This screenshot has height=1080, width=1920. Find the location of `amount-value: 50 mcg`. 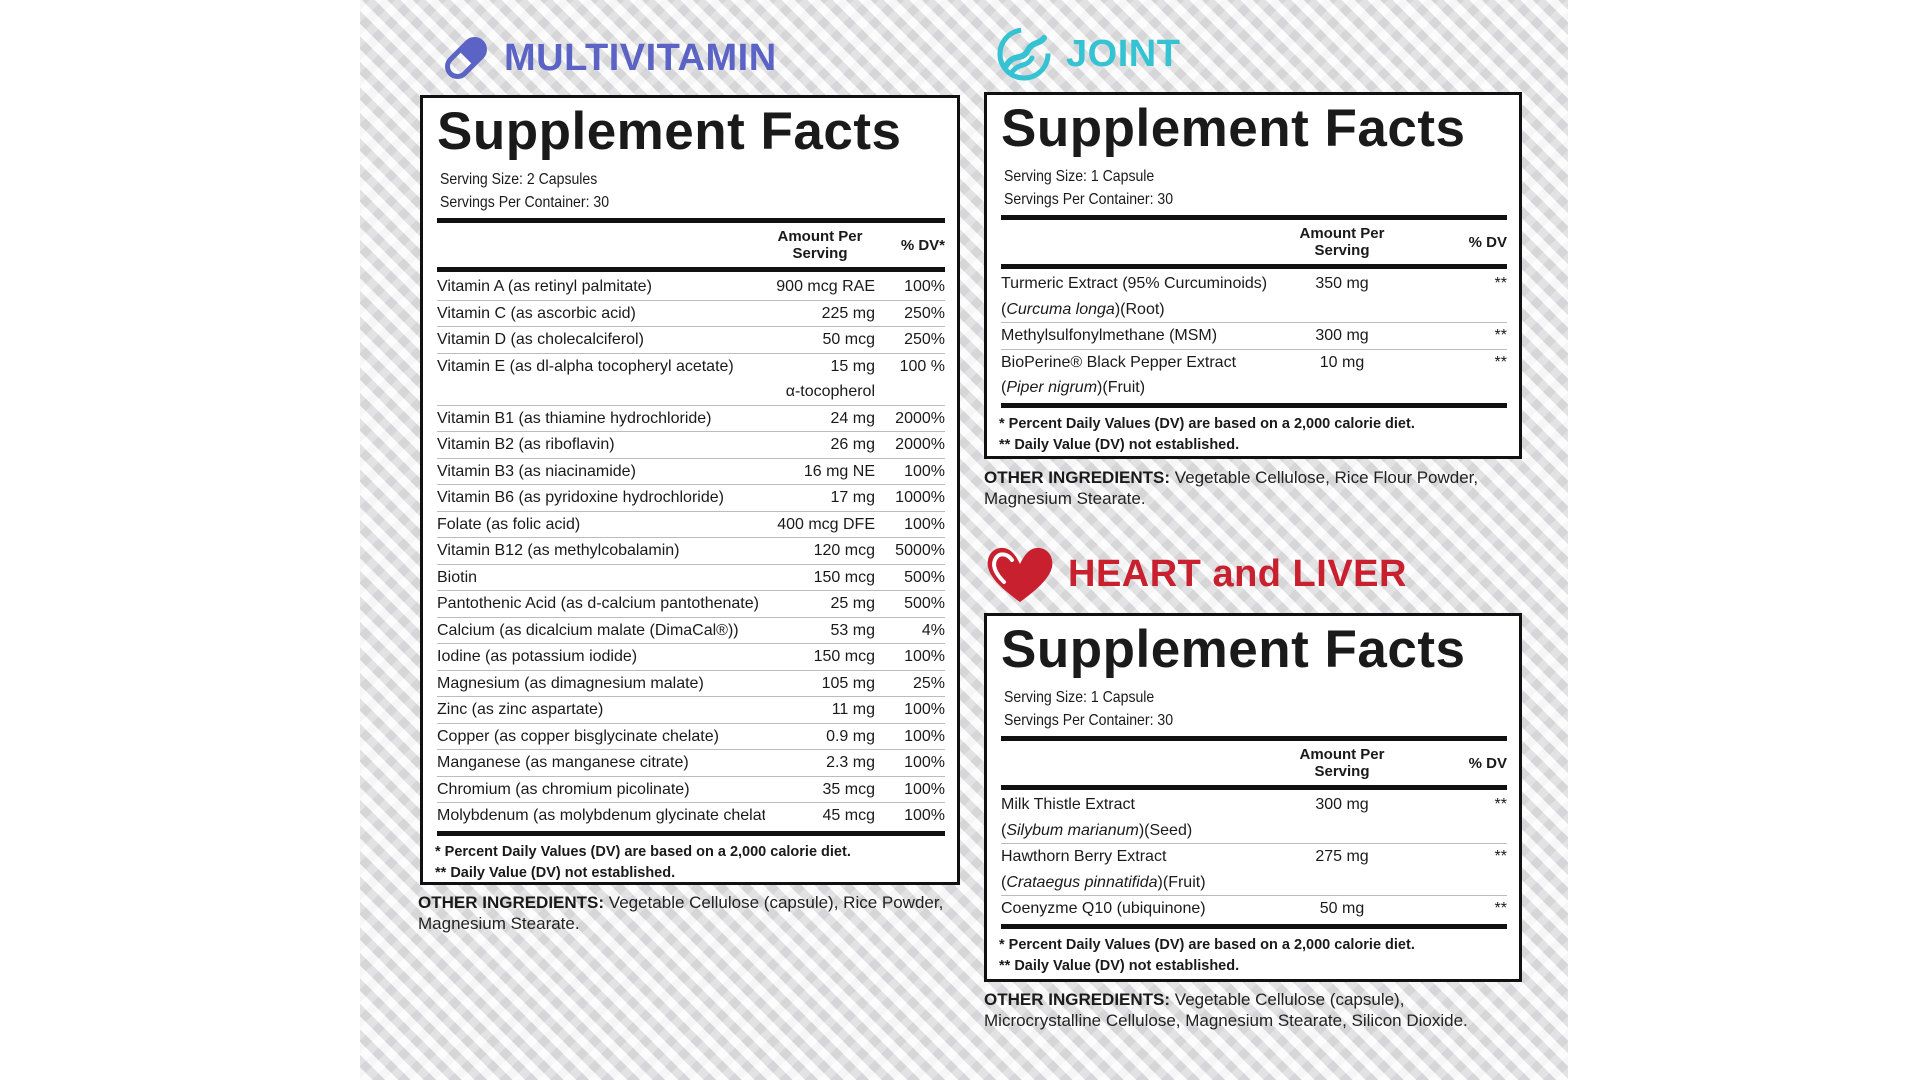

amount-value: 50 mcg is located at coordinates (848, 339).